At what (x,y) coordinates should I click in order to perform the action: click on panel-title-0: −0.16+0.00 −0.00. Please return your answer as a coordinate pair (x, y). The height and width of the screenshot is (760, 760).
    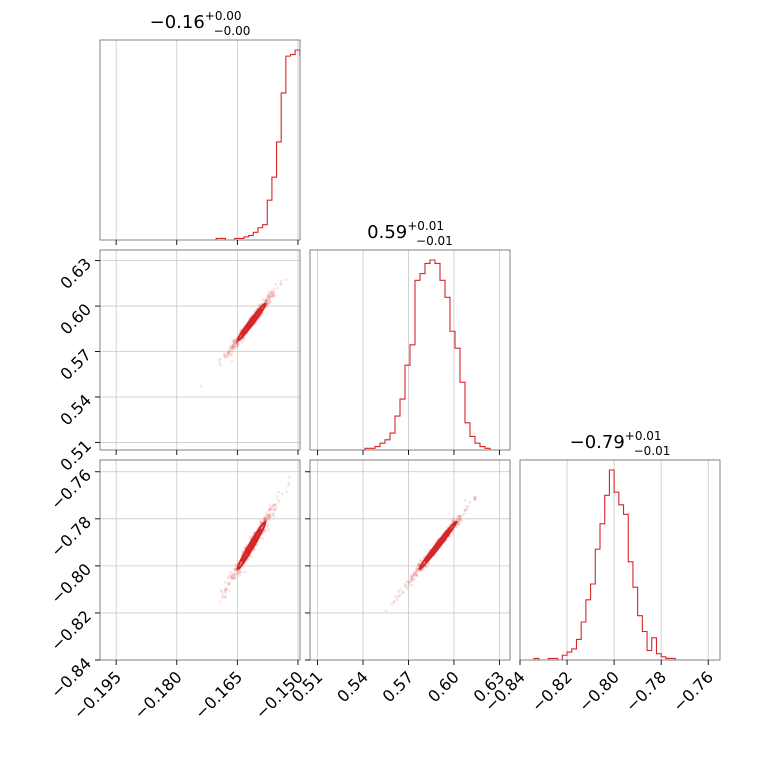
    Looking at the image, I should click on (200, 23).